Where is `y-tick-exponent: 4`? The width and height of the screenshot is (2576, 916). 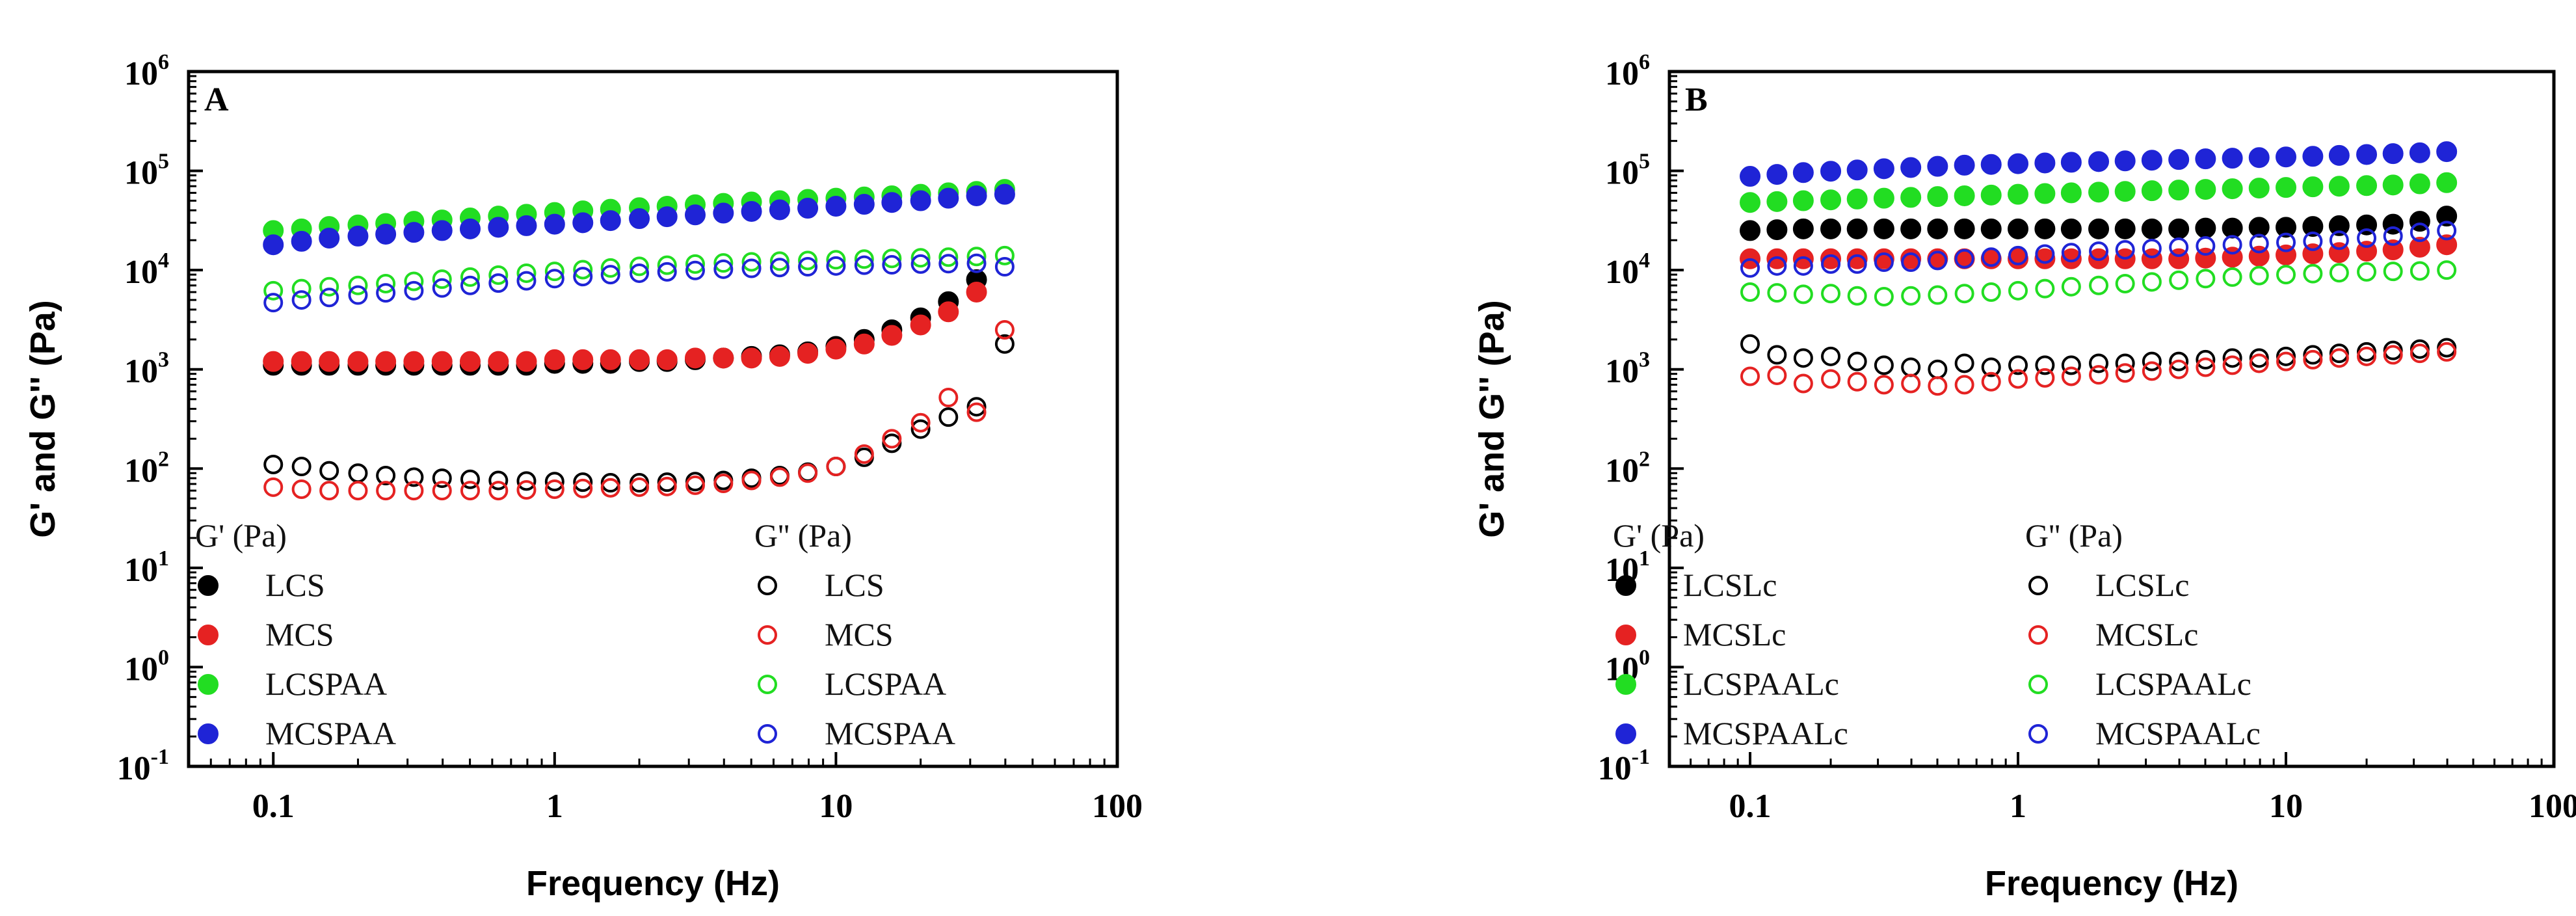 y-tick-exponent: 4 is located at coordinates (1644, 261).